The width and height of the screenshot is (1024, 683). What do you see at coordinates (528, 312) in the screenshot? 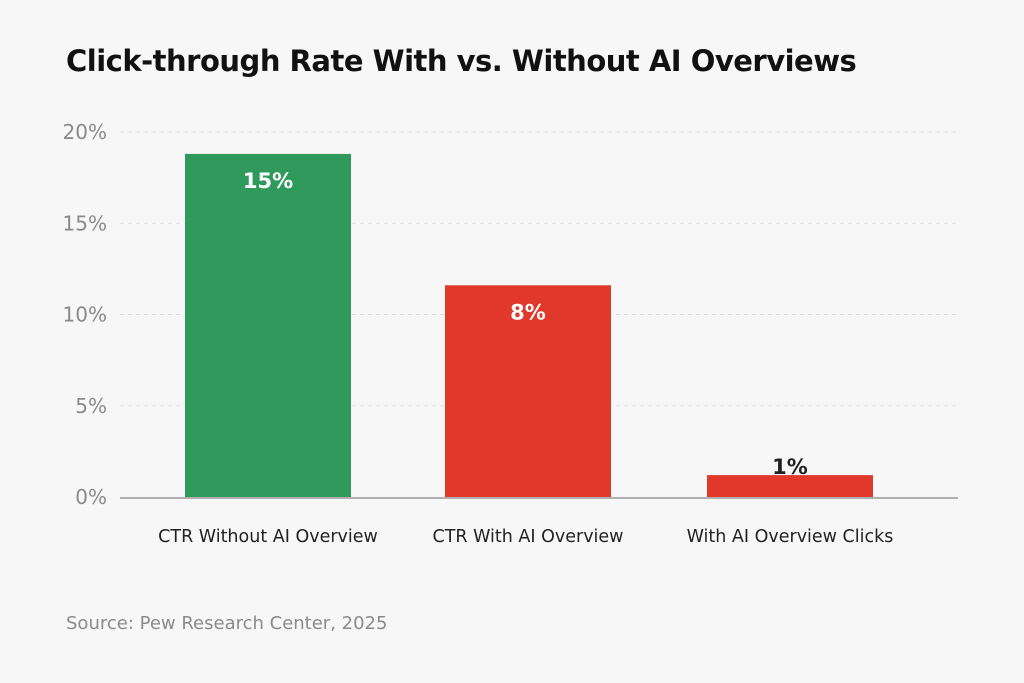
I see `data-label: 8%` at bounding box center [528, 312].